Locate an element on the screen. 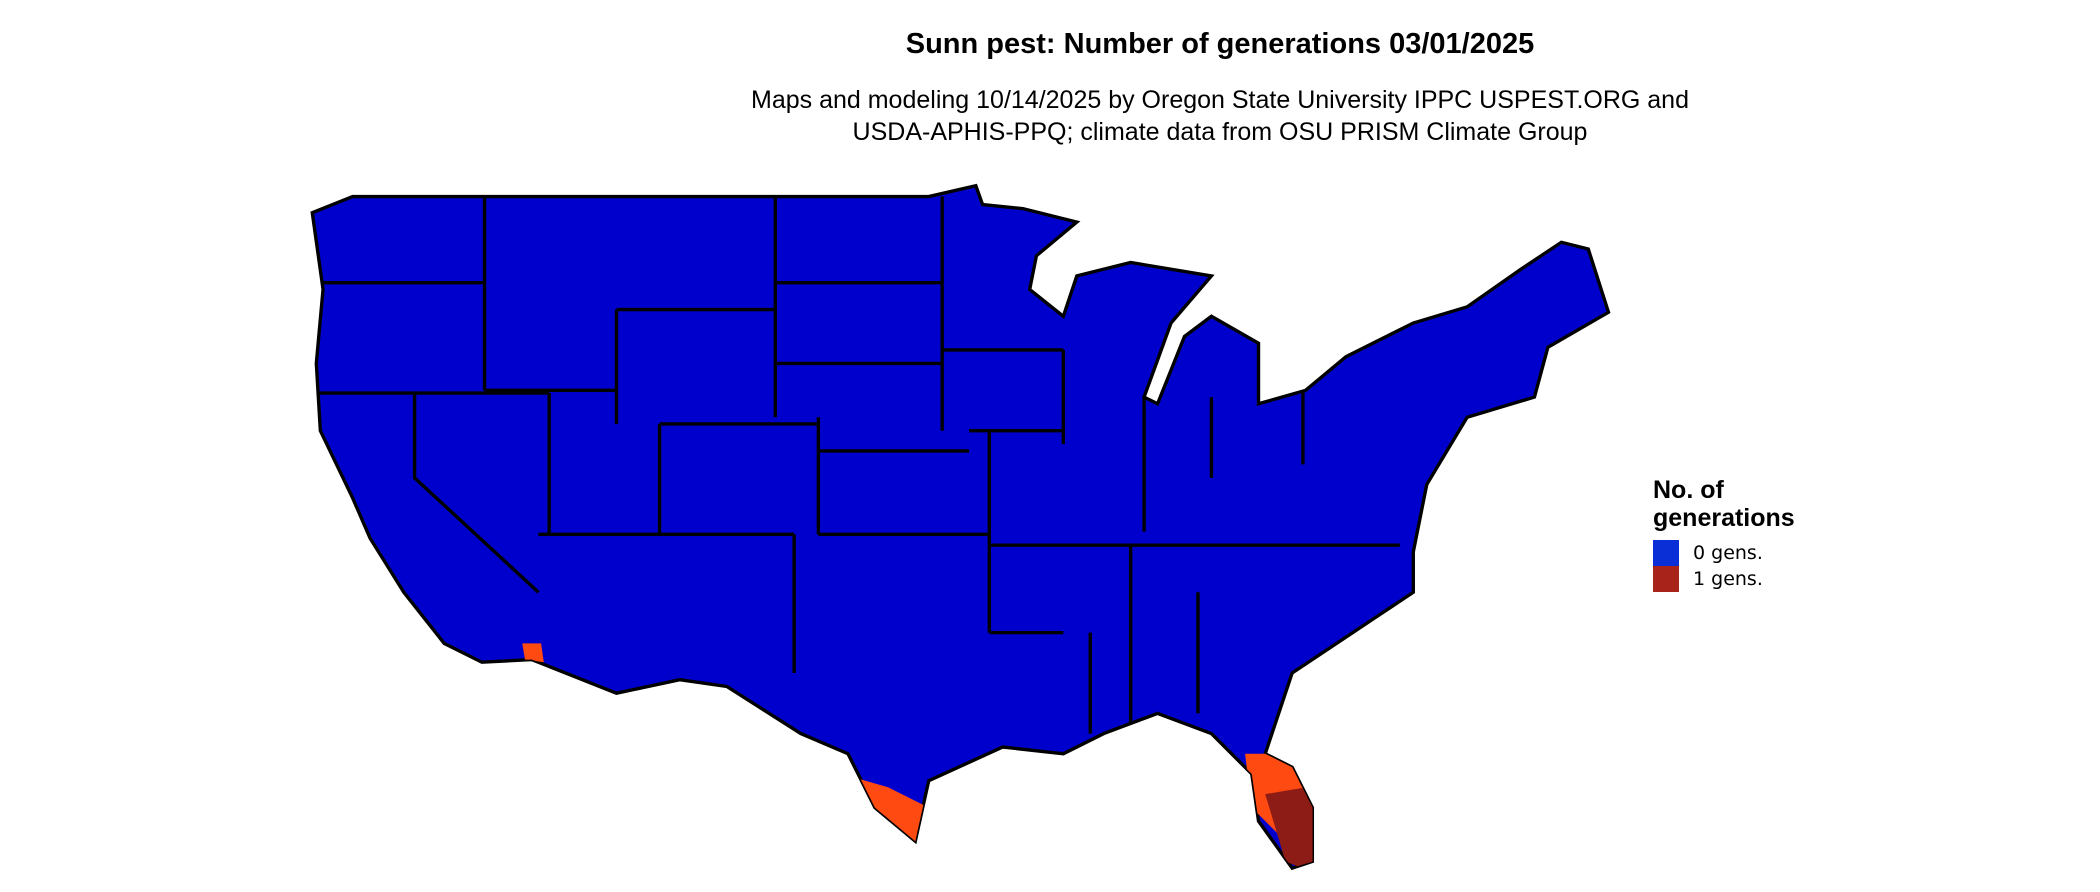 This screenshot has height=892, width=2100. legend-label: 0 gens. is located at coordinates (1728, 553).